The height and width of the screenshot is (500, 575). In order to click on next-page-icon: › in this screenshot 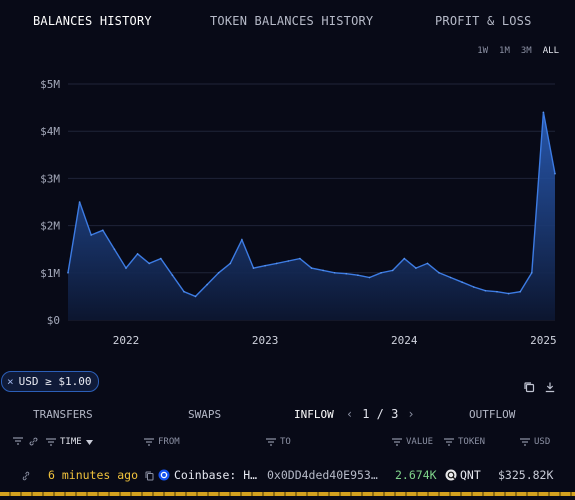, I will do `click(411, 414)`.